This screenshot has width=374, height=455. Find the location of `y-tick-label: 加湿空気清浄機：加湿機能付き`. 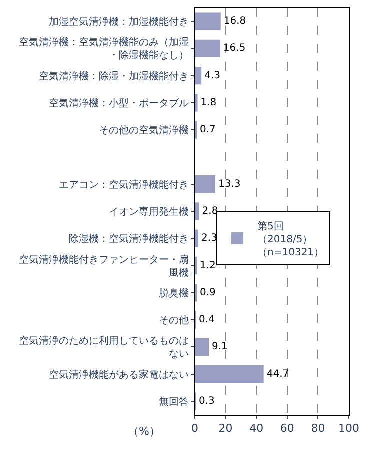

y-tick-label: 加湿空気清浄機：加湿機能付き is located at coordinates (119, 22).